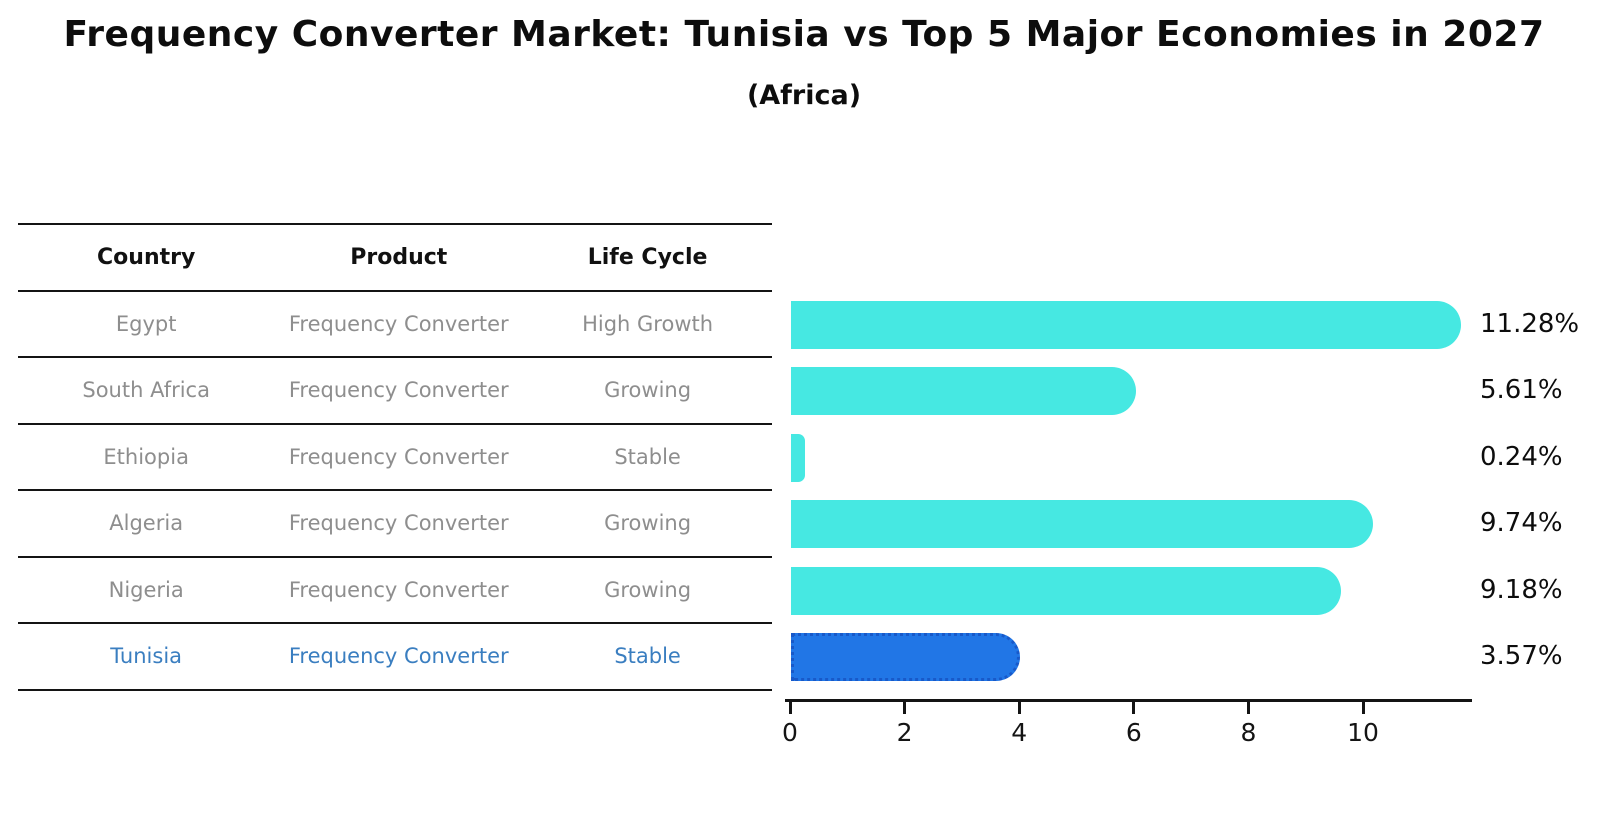  What do you see at coordinates (798, 457) in the screenshot?
I see `chart-bar-ethiopia` at bounding box center [798, 457].